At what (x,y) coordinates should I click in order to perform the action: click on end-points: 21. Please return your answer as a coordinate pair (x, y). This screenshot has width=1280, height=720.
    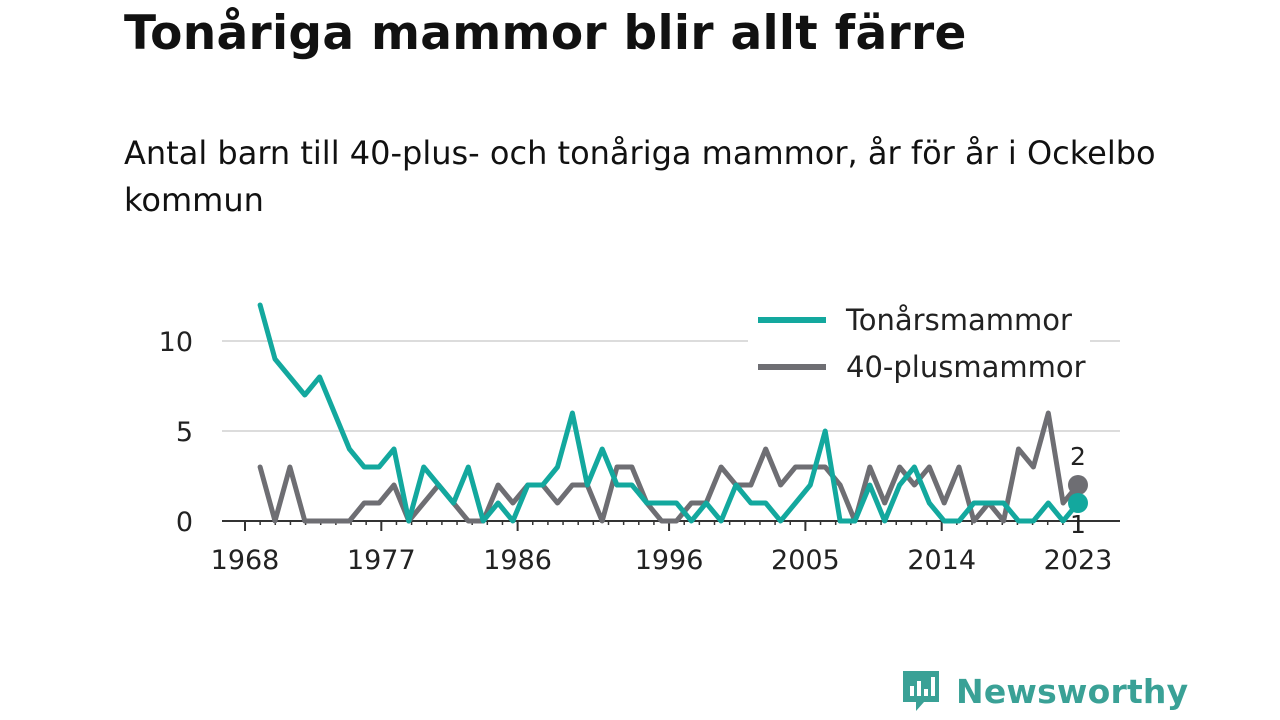
    Looking at the image, I should click on (1078, 490).